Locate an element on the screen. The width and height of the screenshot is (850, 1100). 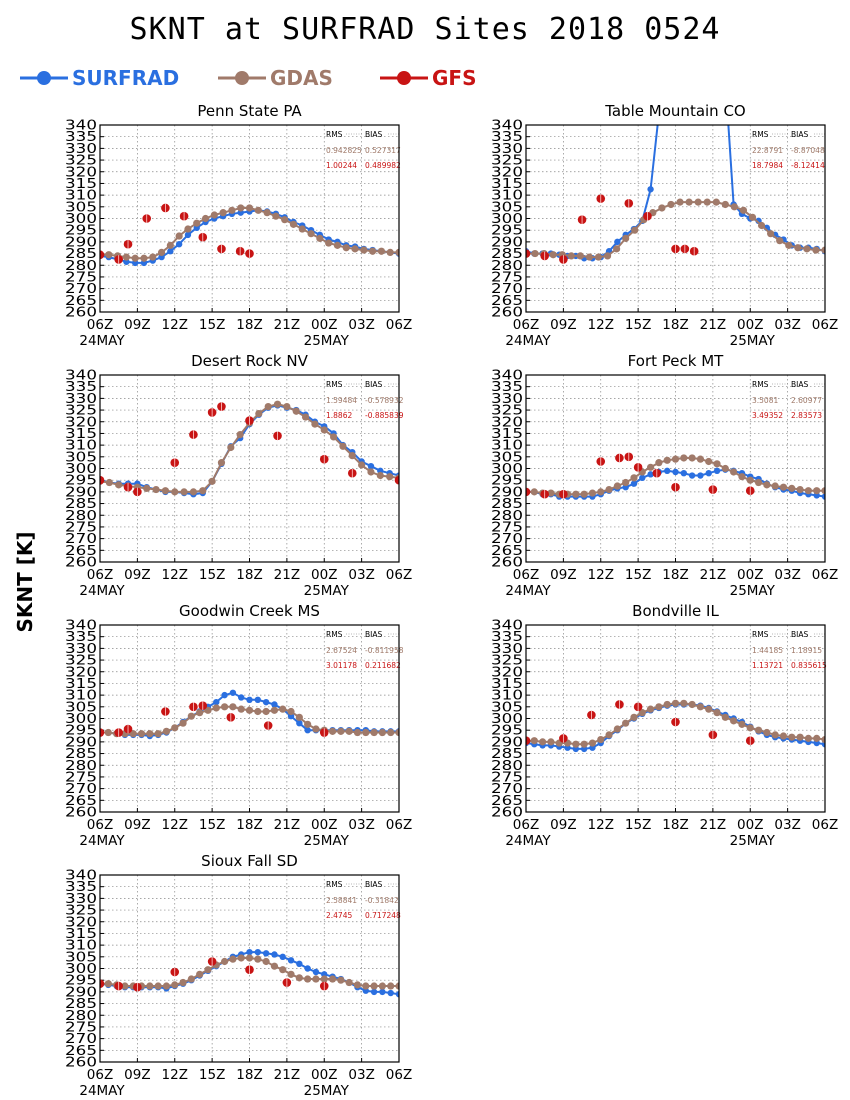
chart-title: Goodwin Creek MS is located at coordinates (249, 611).